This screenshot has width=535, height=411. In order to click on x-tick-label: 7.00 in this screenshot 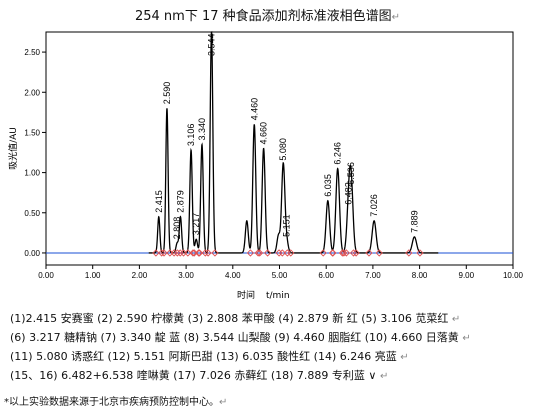, I will do `click(373, 275)`.